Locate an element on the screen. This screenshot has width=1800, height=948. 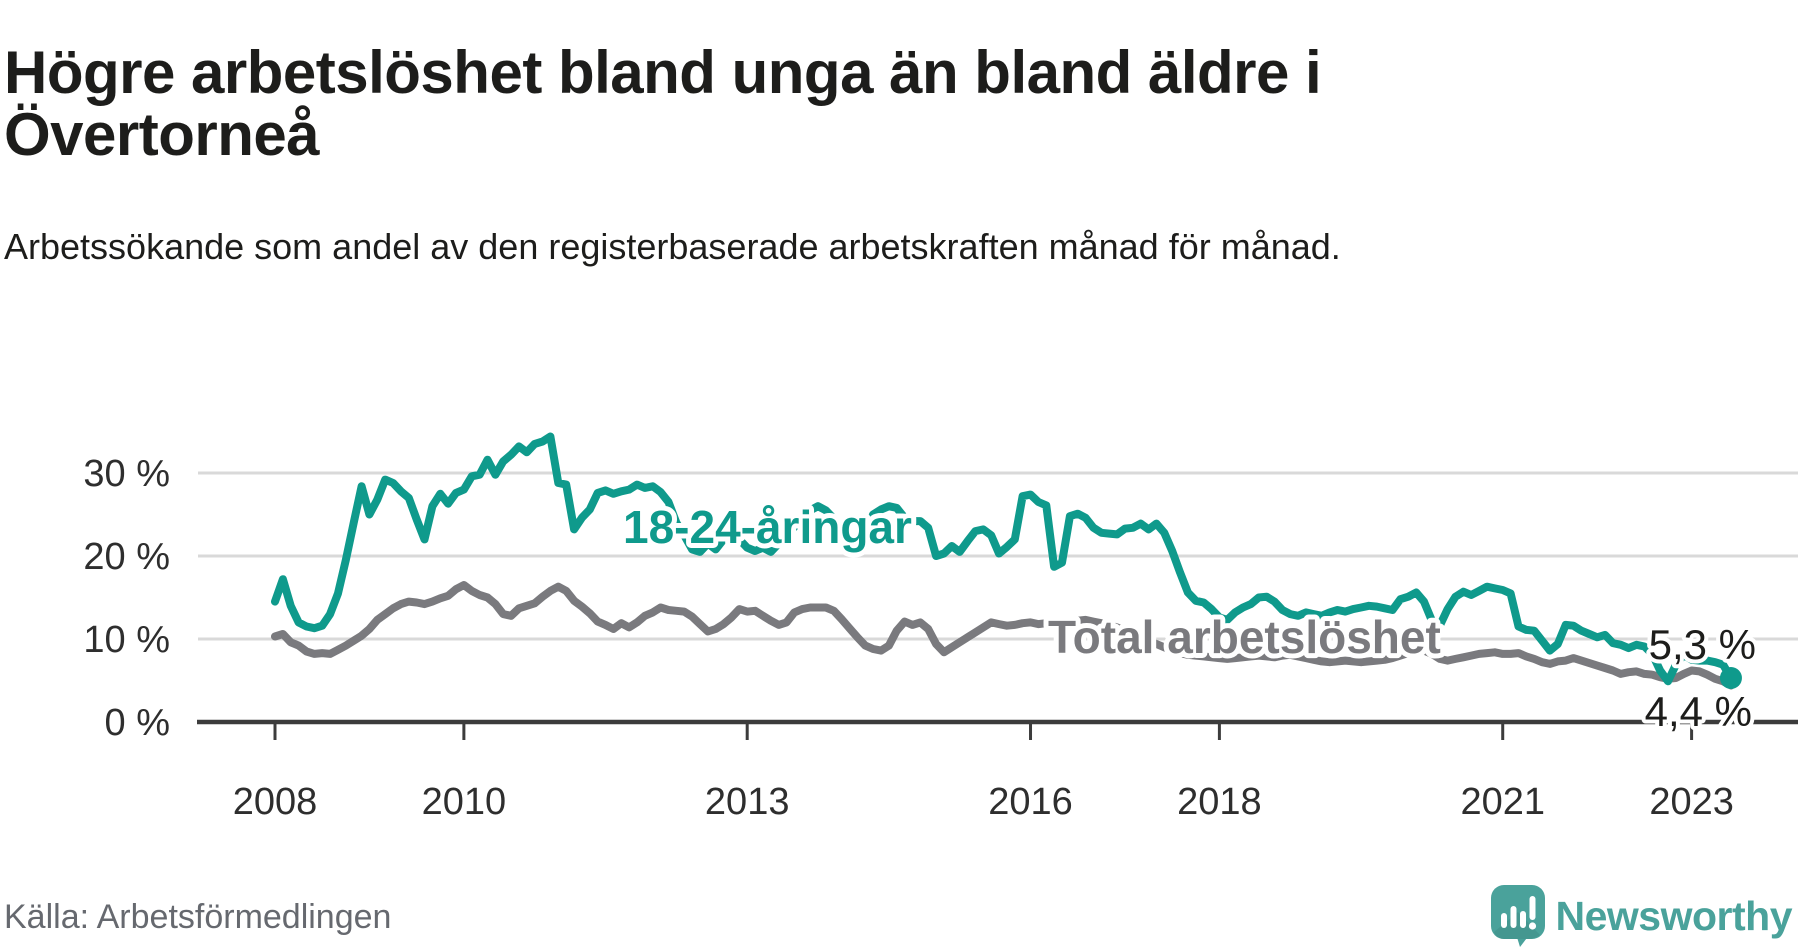
bubble-shadow is located at coordinates (1516, 925).